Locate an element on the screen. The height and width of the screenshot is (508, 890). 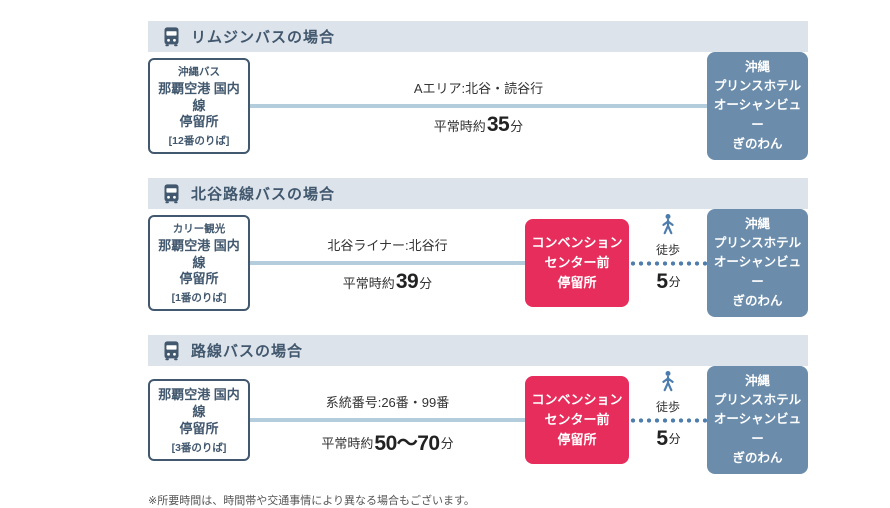
origin-stop-box: 那覇空港 国内線 停留所 [3番のりば] is located at coordinates (199, 420).